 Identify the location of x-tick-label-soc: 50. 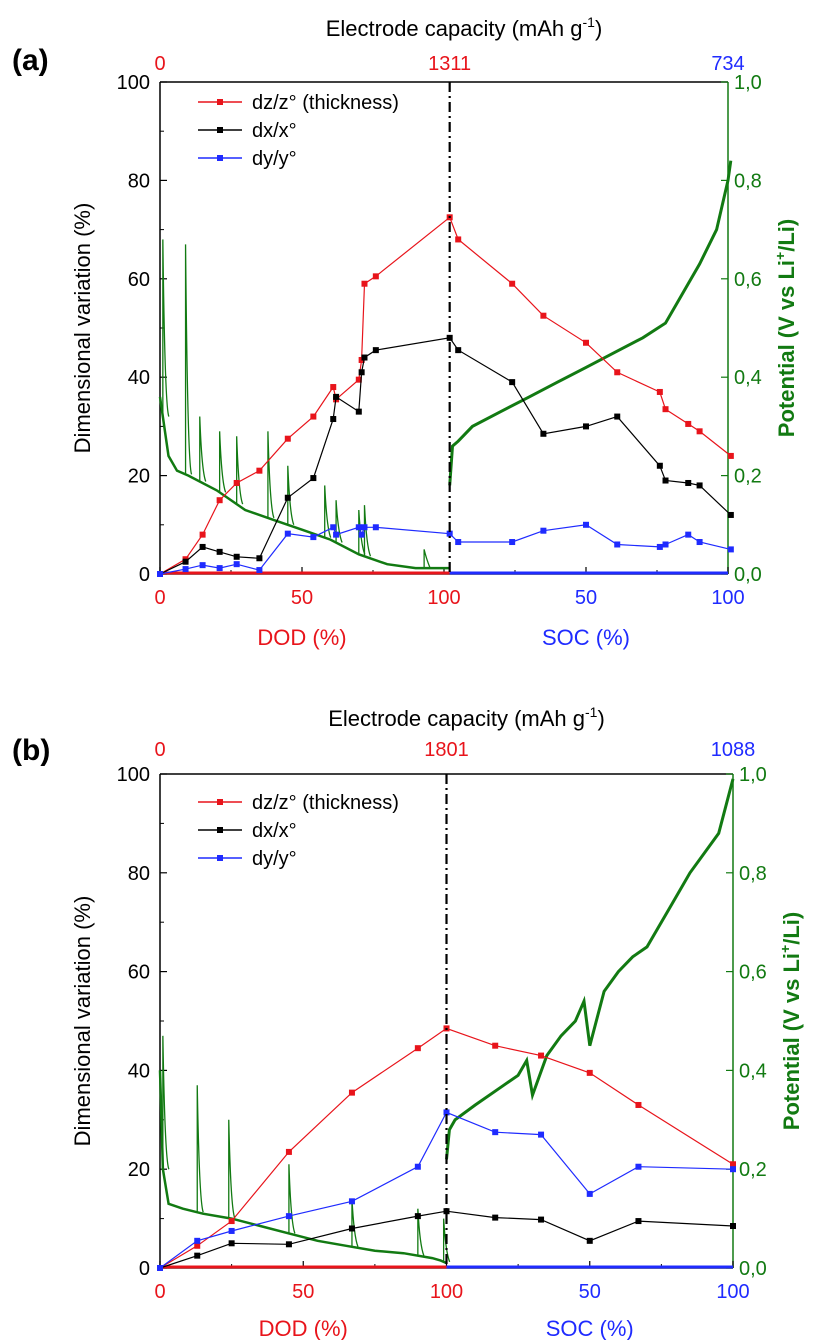
(590, 1292).